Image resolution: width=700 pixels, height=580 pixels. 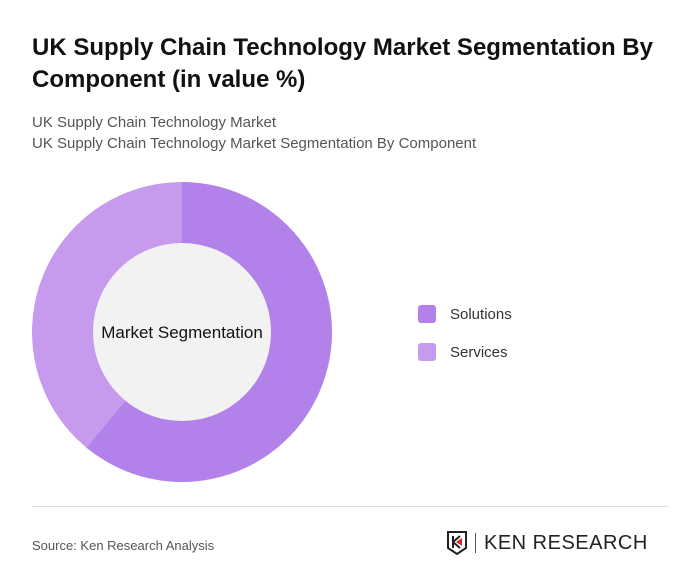 I want to click on ken-research-logo: KEN RESEARCH, so click(x=547, y=543).